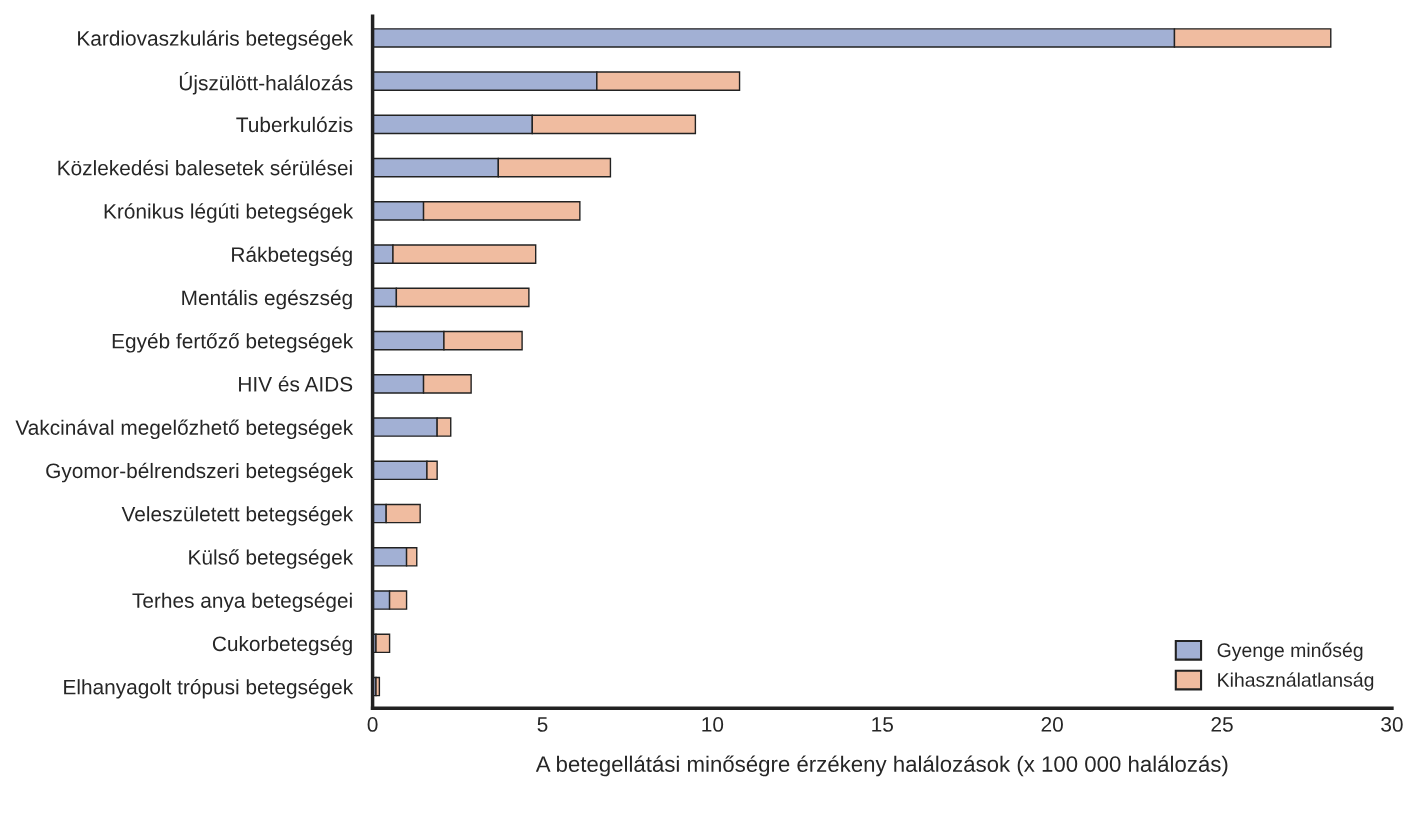  Describe the element at coordinates (1290, 651) in the screenshot. I see `legend-label: Gyenge minőség` at that location.